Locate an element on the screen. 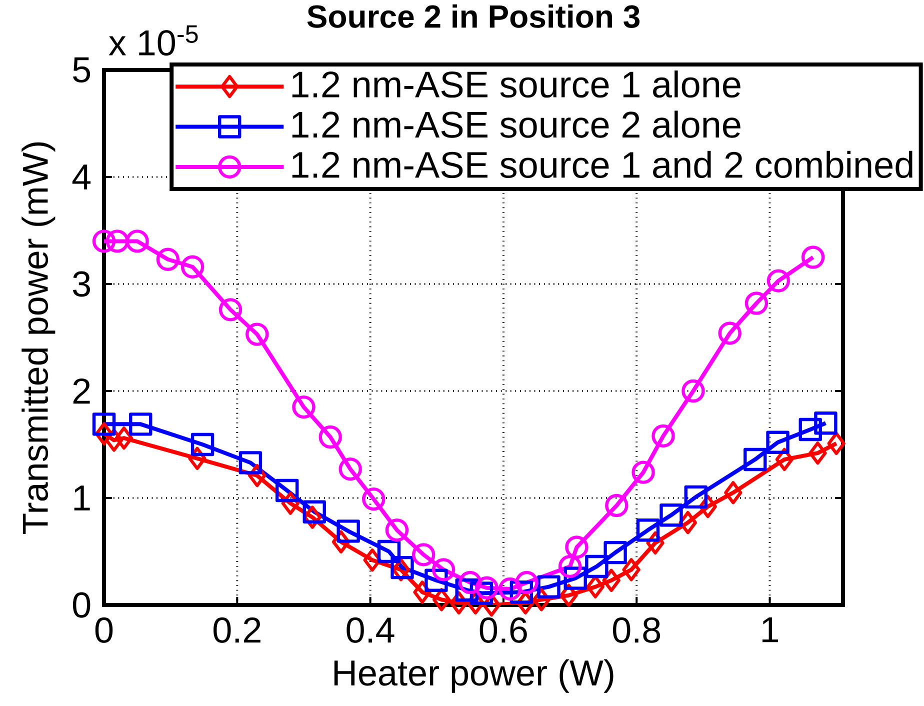 This screenshot has height=706, width=924. legend-label: 1.2 nm-ASE source 1 alone is located at coordinates (516, 84).